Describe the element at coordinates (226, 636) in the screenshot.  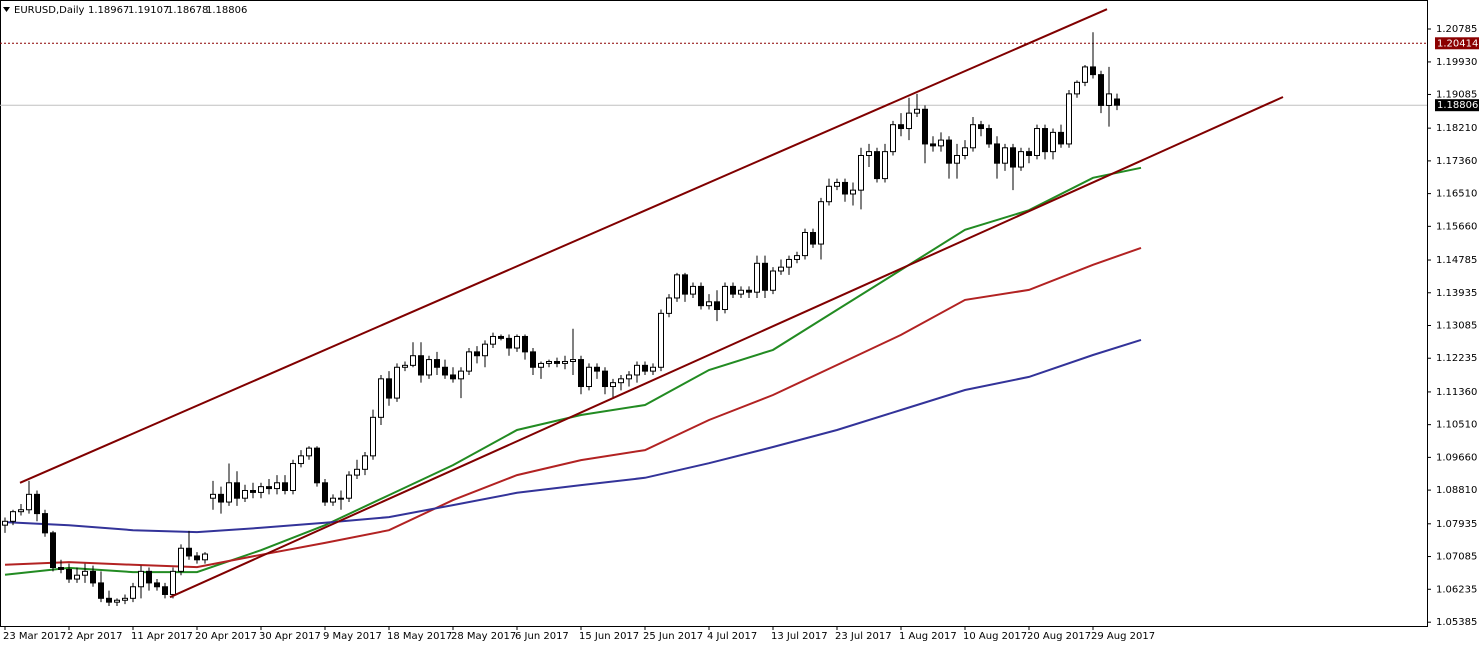
I see `x-tick-label: 20 Apr 2017` at that location.